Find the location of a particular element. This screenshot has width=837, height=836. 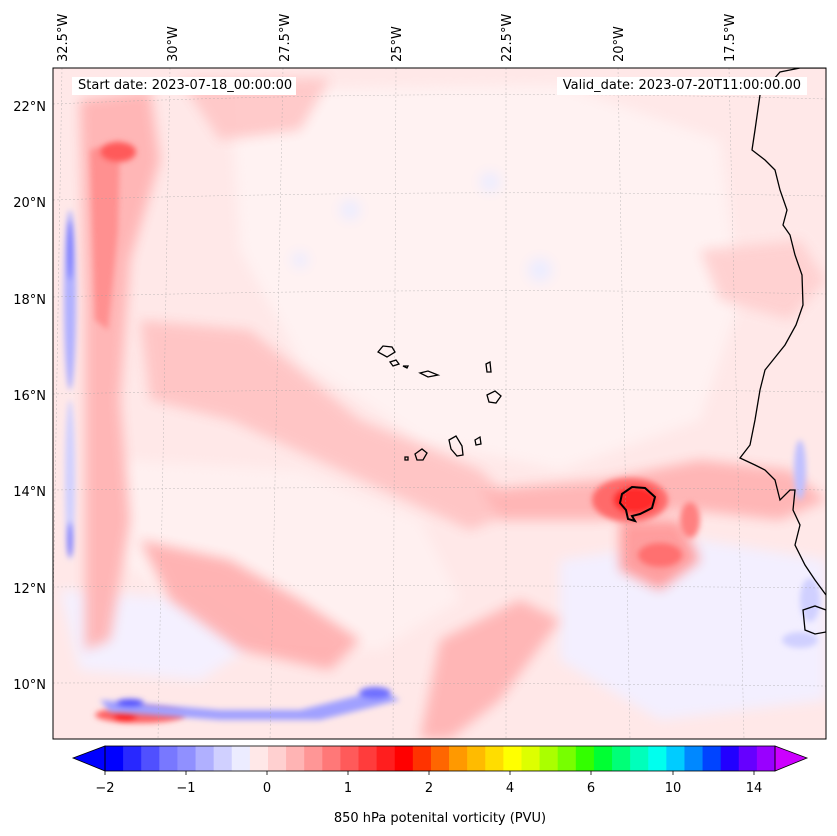

colorbar-ticks is located at coordinates (429, 773).